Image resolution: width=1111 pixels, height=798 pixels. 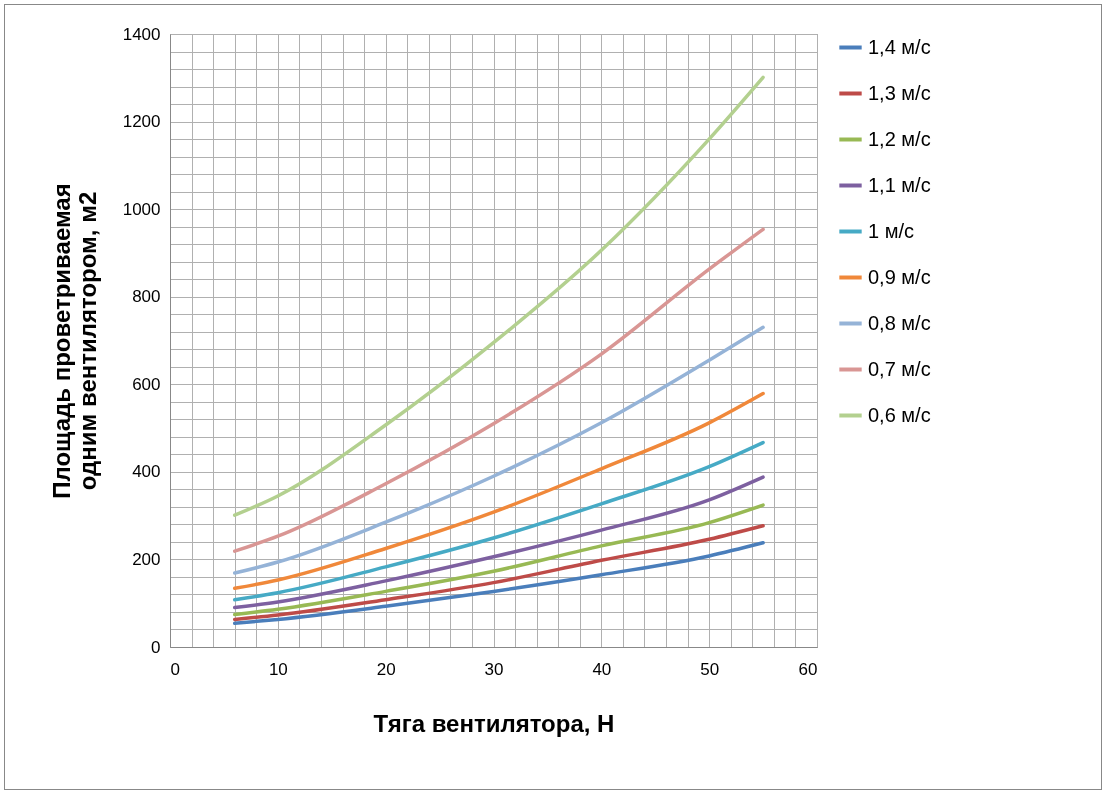 What do you see at coordinates (146, 559) in the screenshot?
I see `y-tick-label: 200` at bounding box center [146, 559].